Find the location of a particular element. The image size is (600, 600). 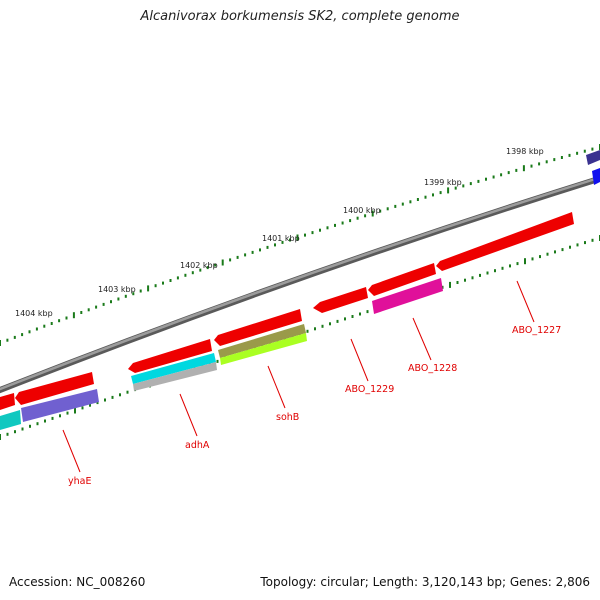

scale-label-1402: 1402 kbp is located at coordinates (199, 265).